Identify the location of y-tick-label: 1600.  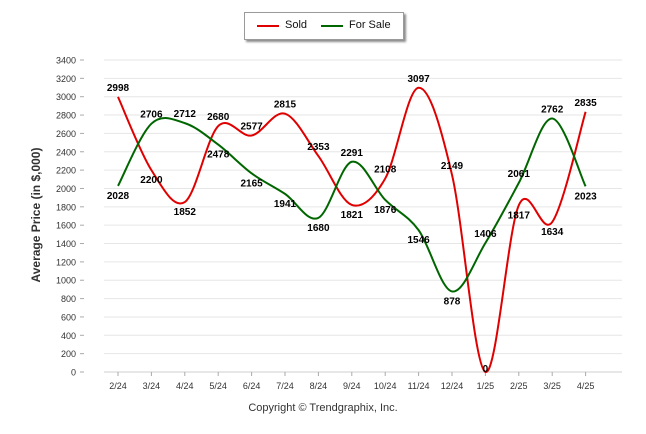
(66, 226).